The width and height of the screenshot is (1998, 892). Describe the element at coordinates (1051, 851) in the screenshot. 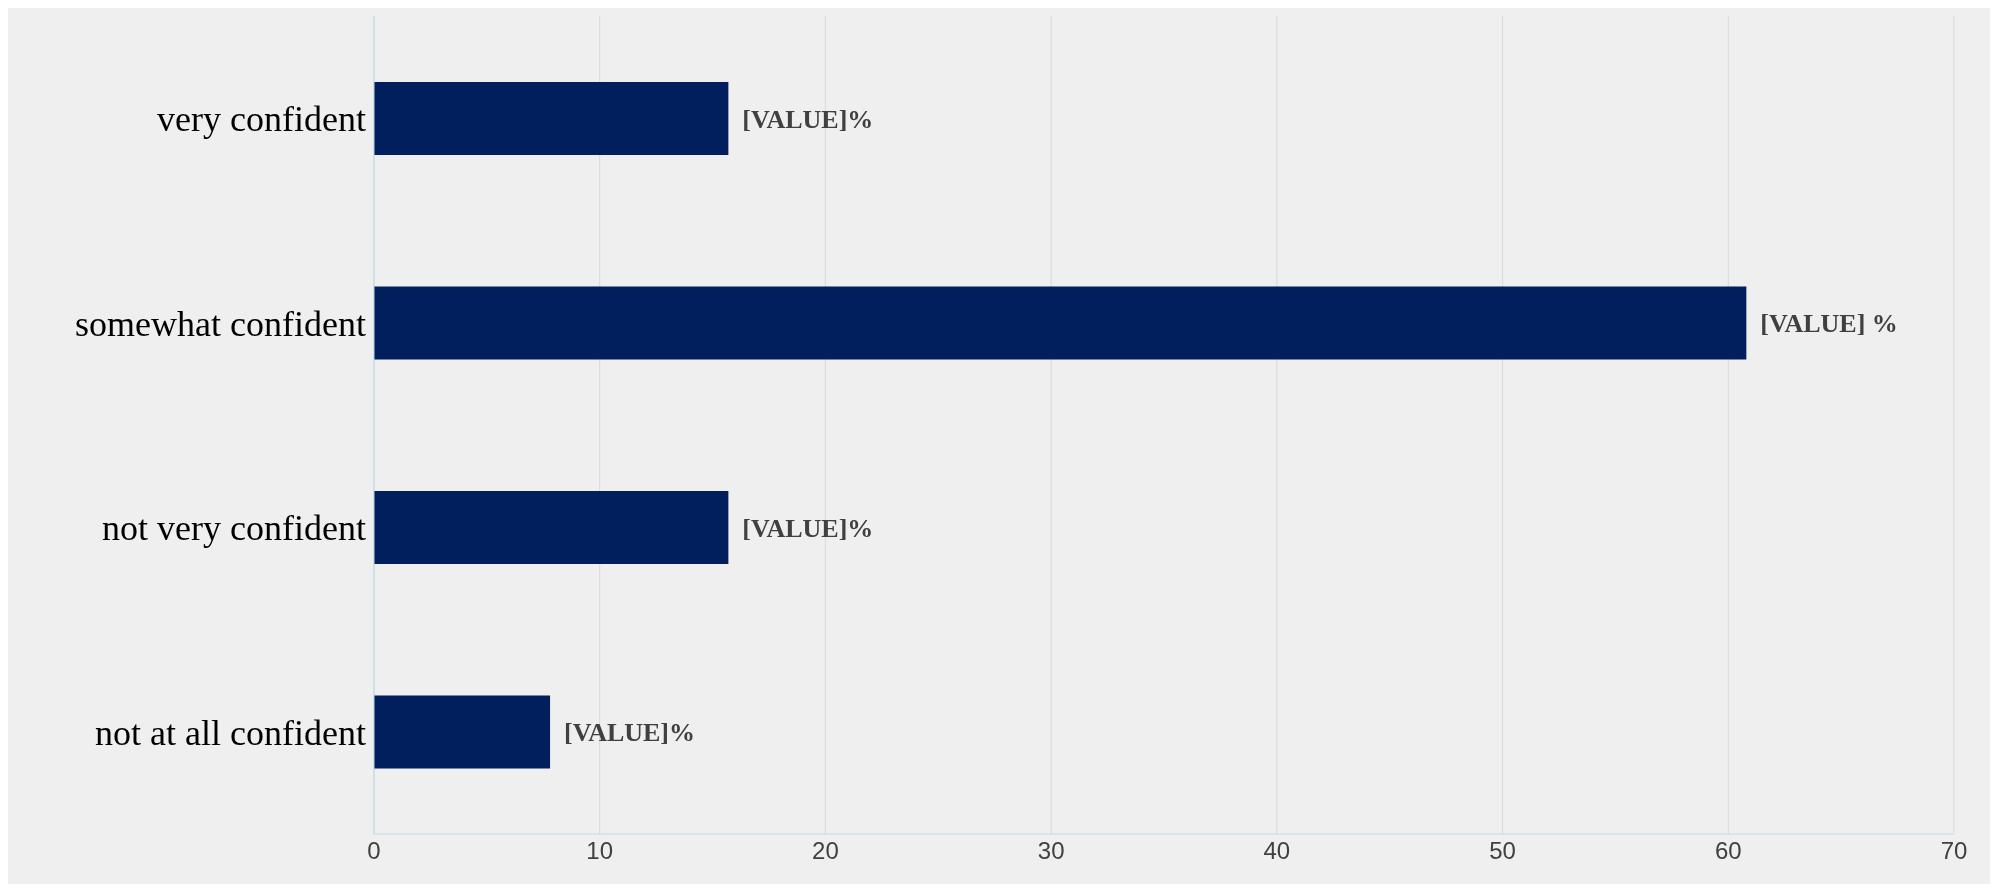

I see `x-tick-label: 30` at that location.